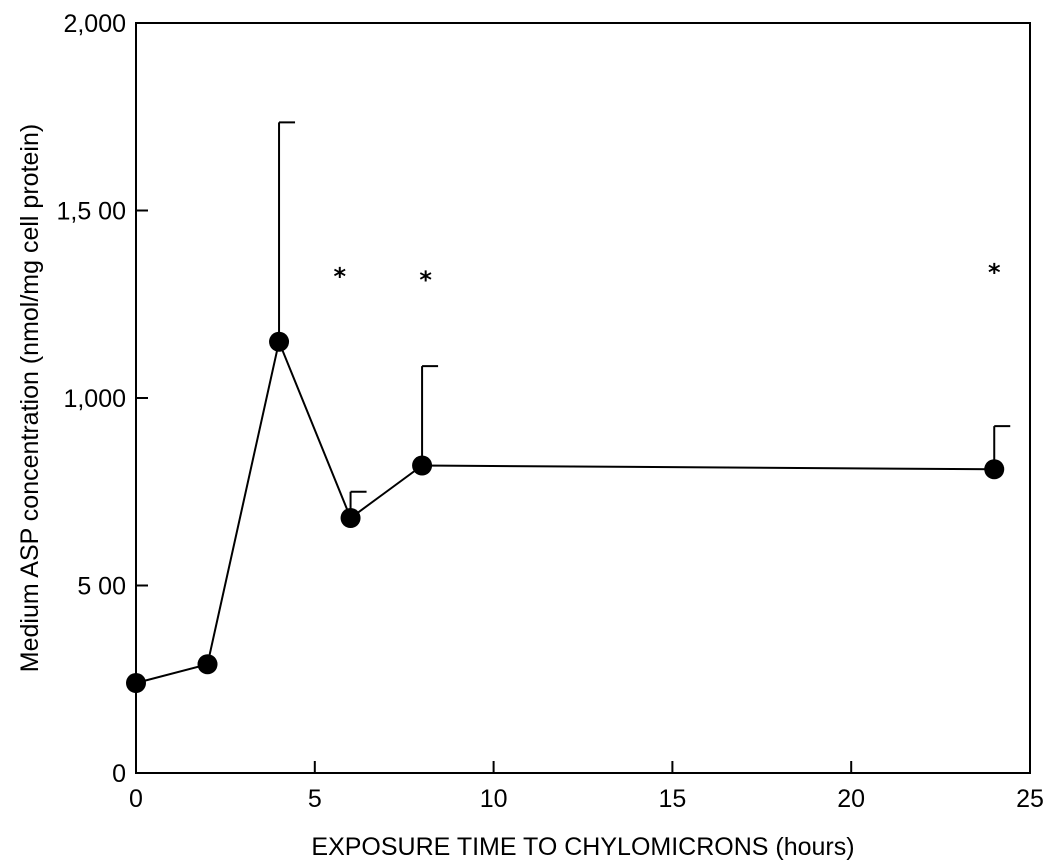  Describe the element at coordinates (101, 587) in the screenshot. I see `y-tick-label: 5 00` at that location.